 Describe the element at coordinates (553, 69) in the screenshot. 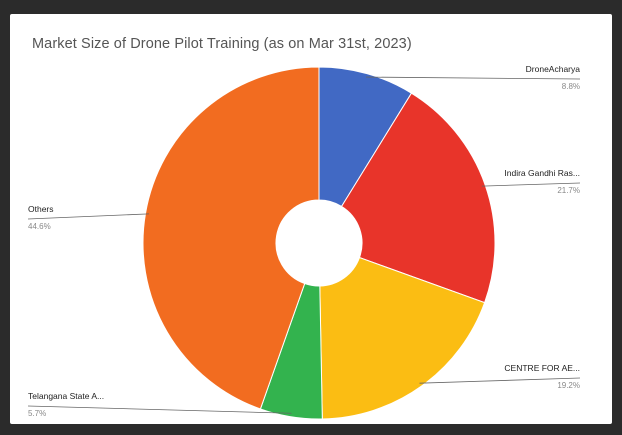

I see `slice-label-0: DroneAcharya` at that location.